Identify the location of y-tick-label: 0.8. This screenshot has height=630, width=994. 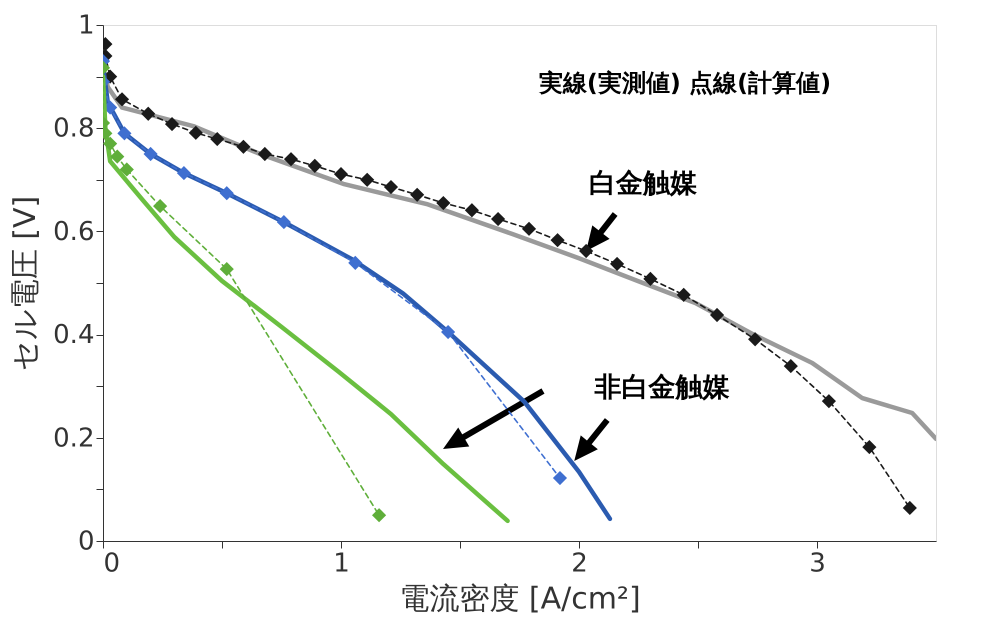
(73, 129).